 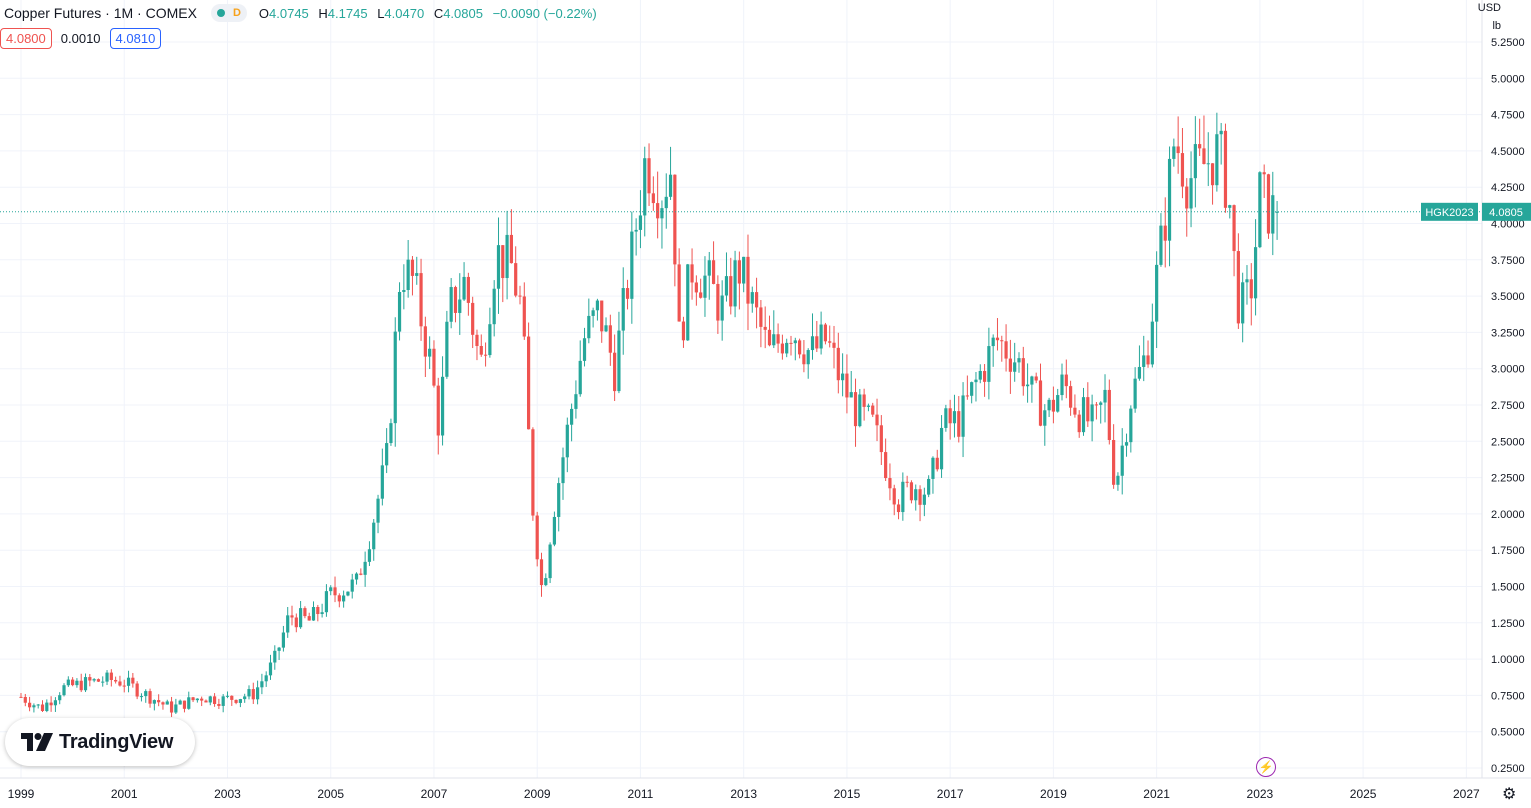 I want to click on price-tick-label: 1.7500, so click(x=1508, y=551).